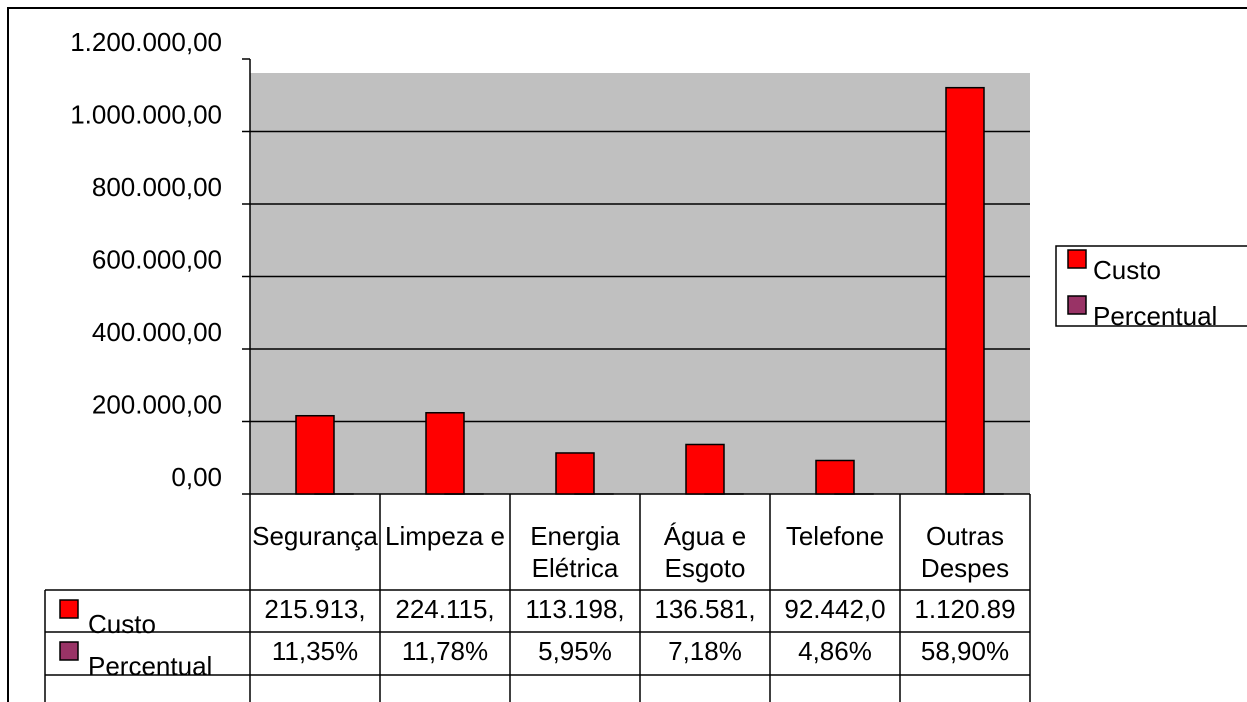 This screenshot has width=1247, height=702. Describe the element at coordinates (146, 42) in the screenshot. I see `y-tick-label: 1.200.000,00` at that location.